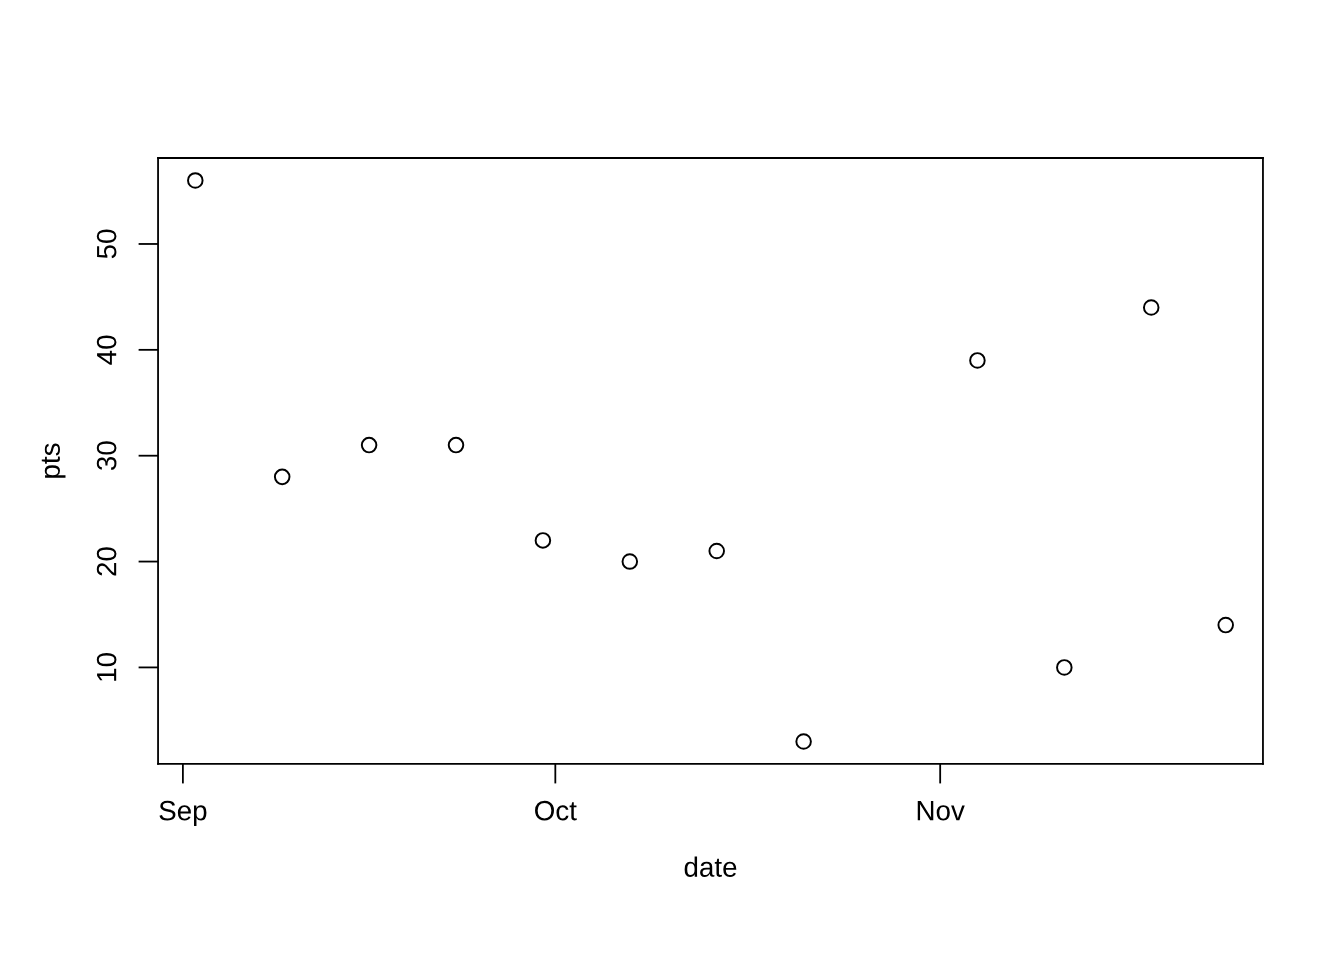  What do you see at coordinates (106, 244) in the screenshot?
I see `y-tick-label: 50` at bounding box center [106, 244].